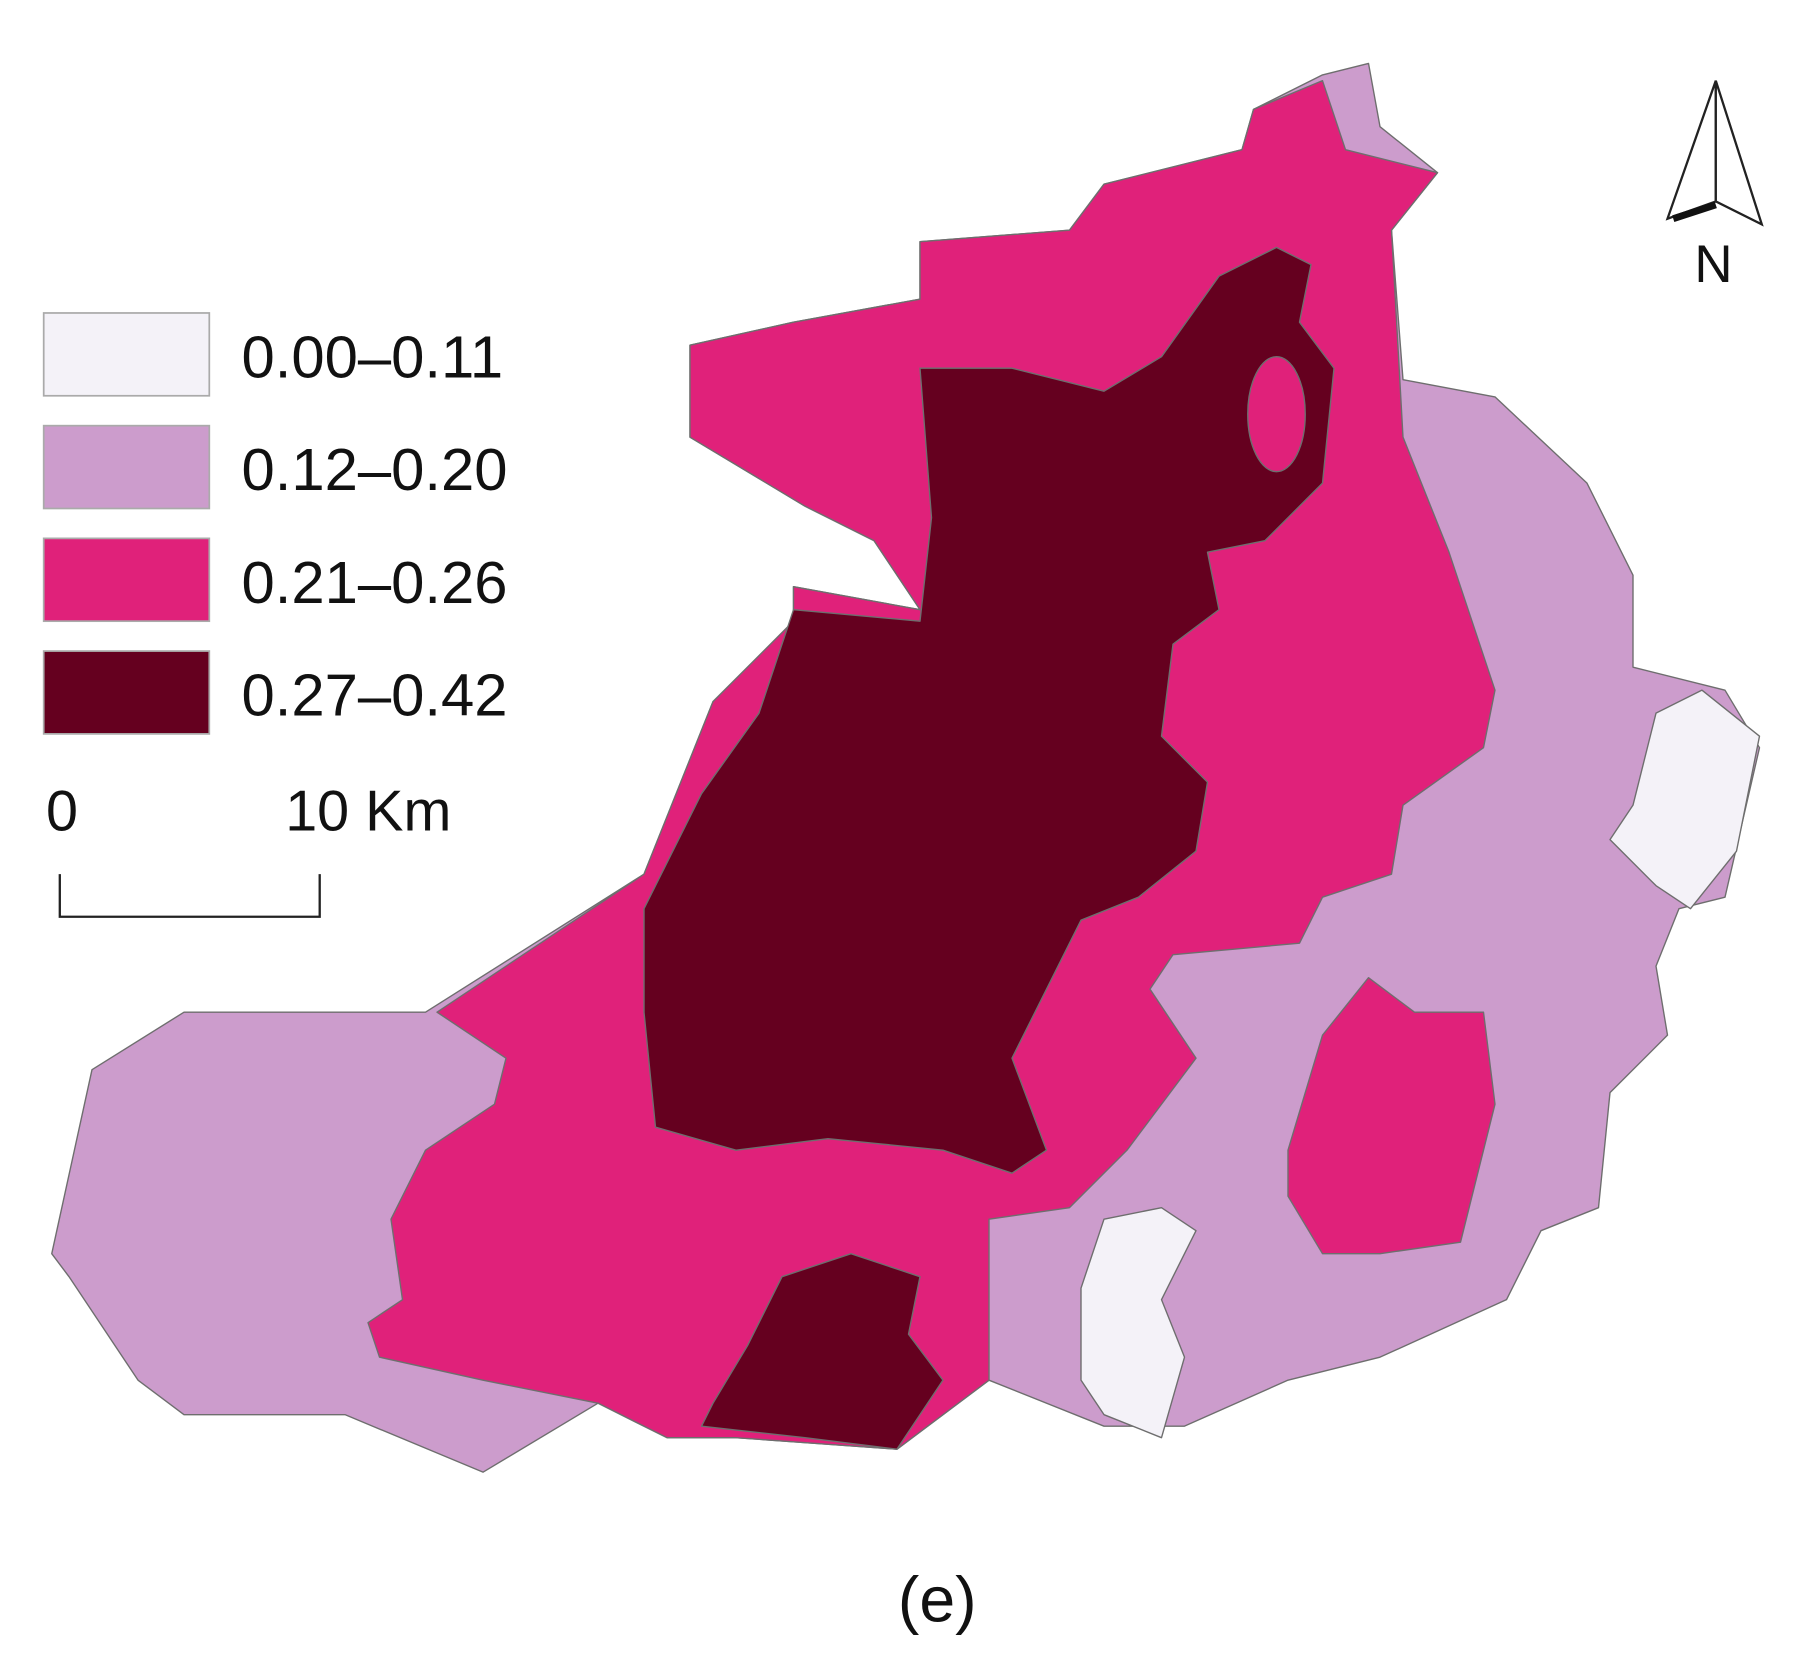  What do you see at coordinates (375, 469) in the screenshot?
I see `legend-label: 0.12–0.20` at bounding box center [375, 469].